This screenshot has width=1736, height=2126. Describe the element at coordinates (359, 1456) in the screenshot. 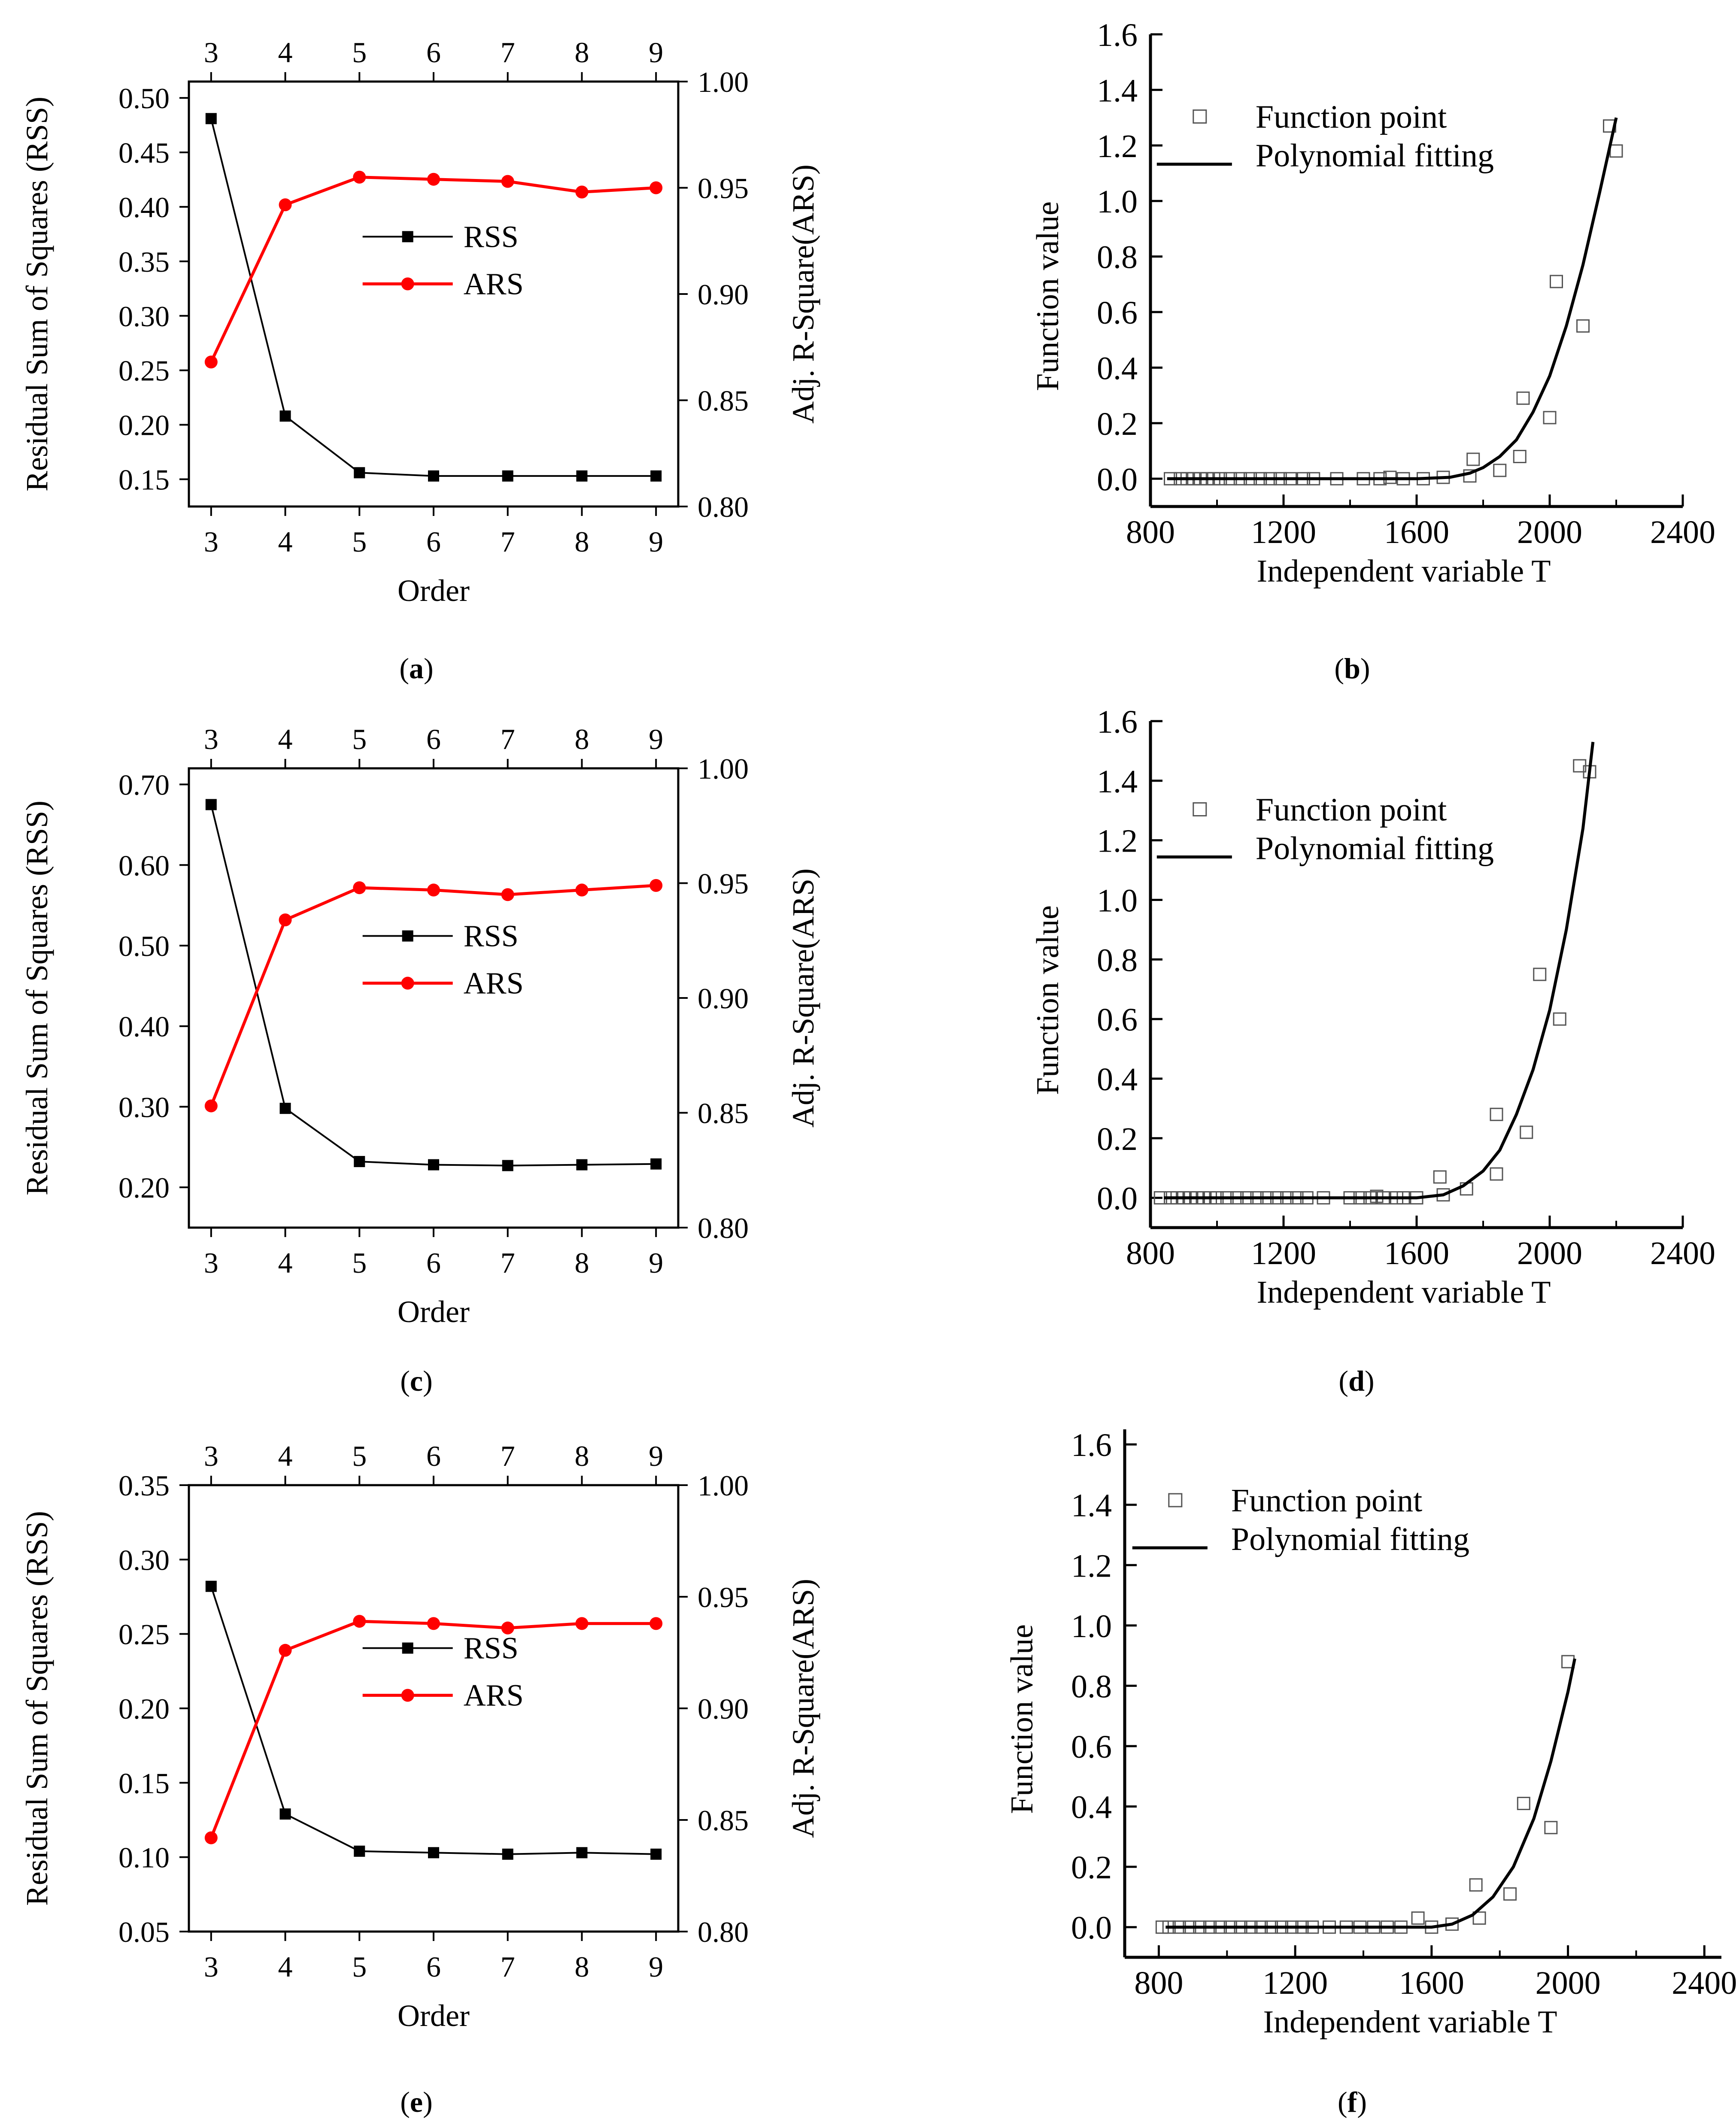

I see `x-top-tick-label: 5` at that location.